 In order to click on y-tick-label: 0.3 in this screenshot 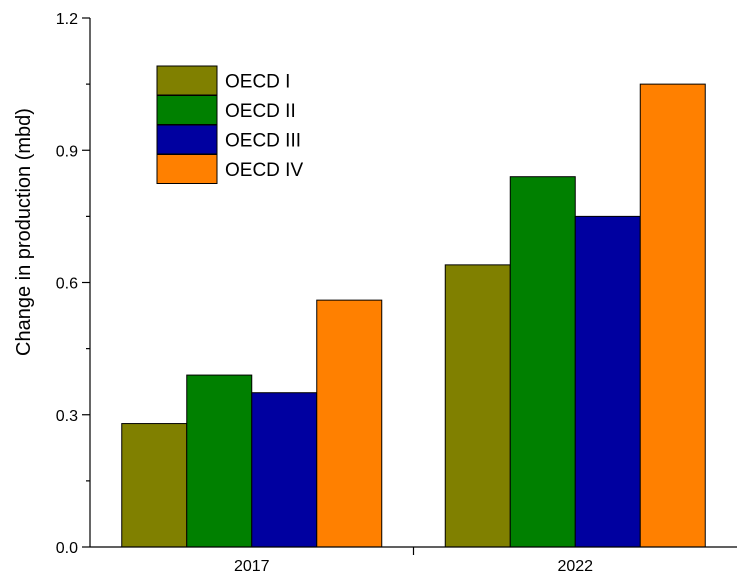, I will do `click(67, 416)`.